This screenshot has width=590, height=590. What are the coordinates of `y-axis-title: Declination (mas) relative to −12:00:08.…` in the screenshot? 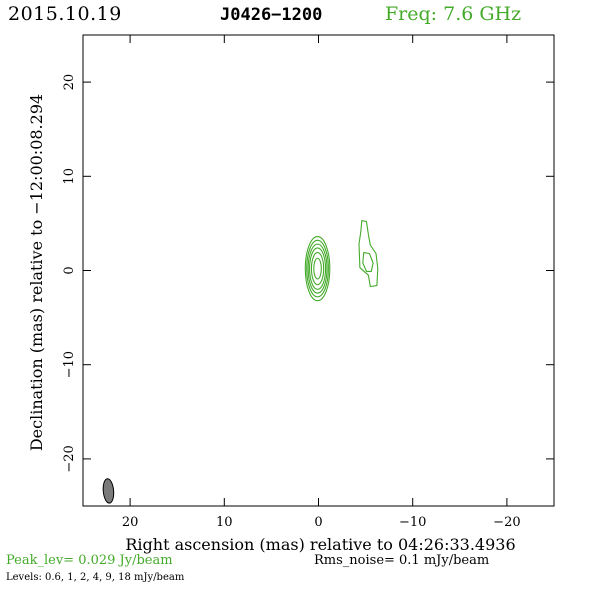 It's located at (36, 272).